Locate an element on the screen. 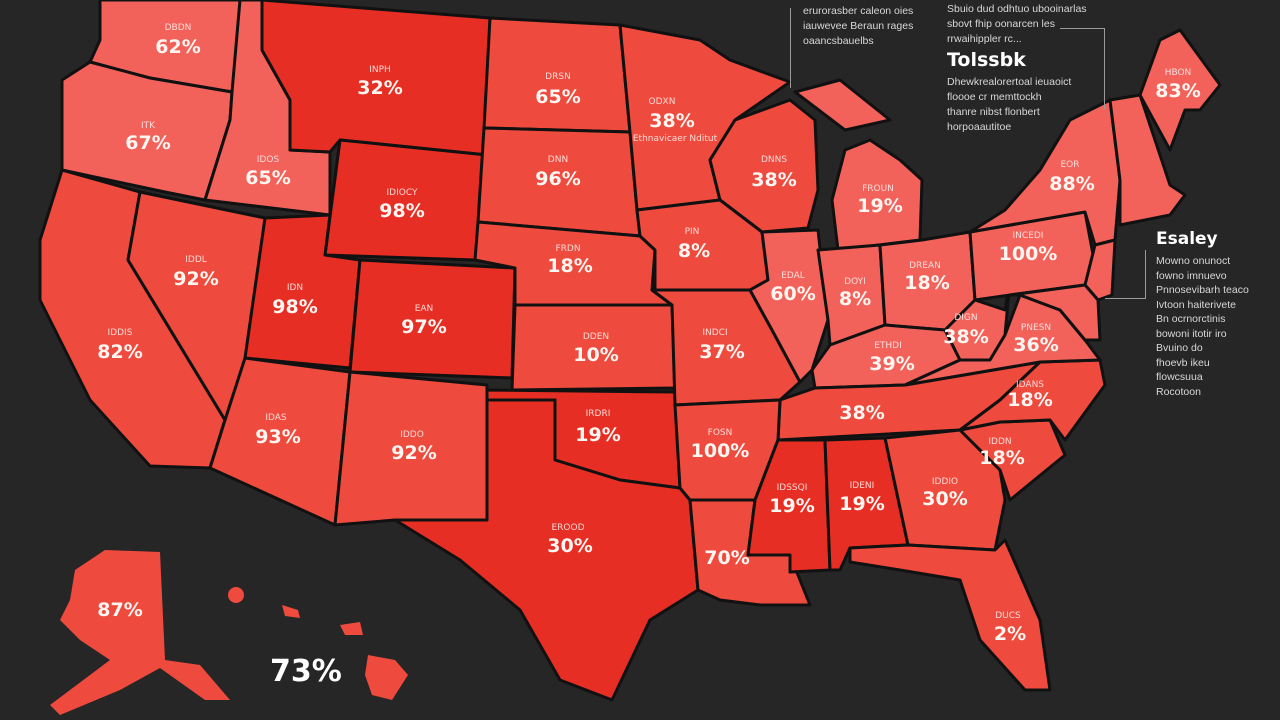 The image size is (1280, 720). note-line: iauwevee Beraun rages is located at coordinates (858, 26).